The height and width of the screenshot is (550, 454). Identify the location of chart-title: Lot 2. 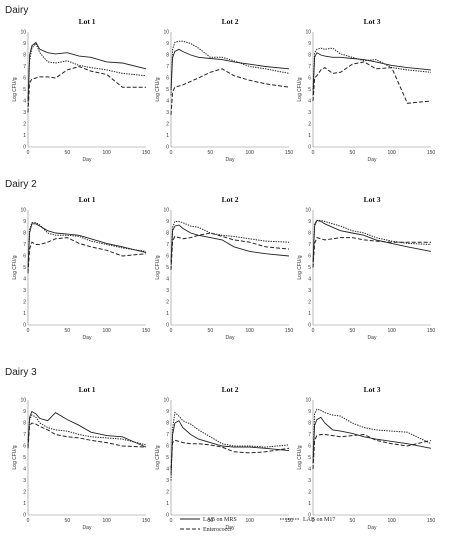
(230, 21).